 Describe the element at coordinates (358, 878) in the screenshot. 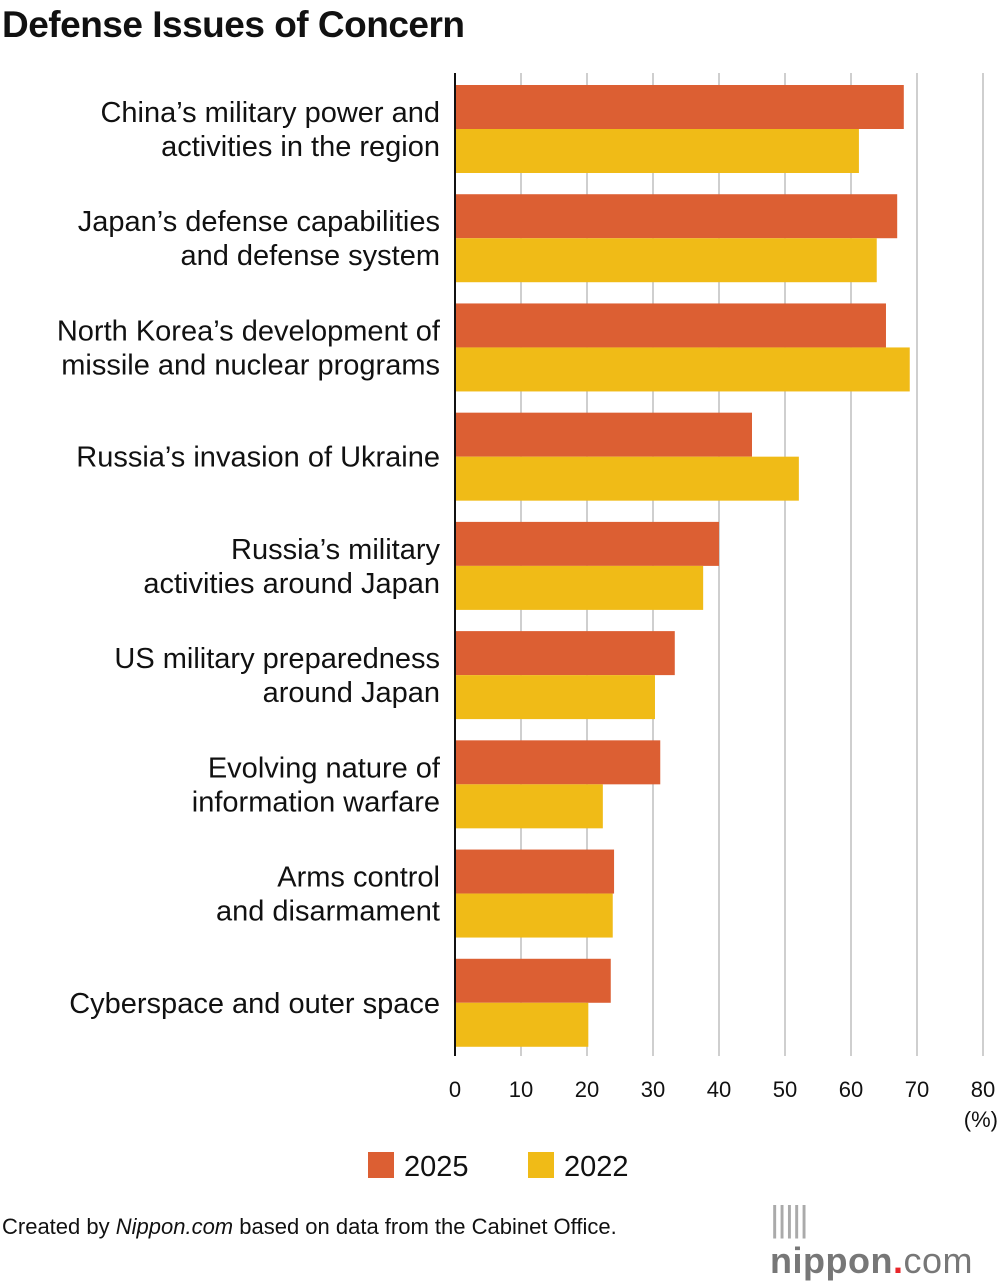

I see `category-label: Arms control` at that location.